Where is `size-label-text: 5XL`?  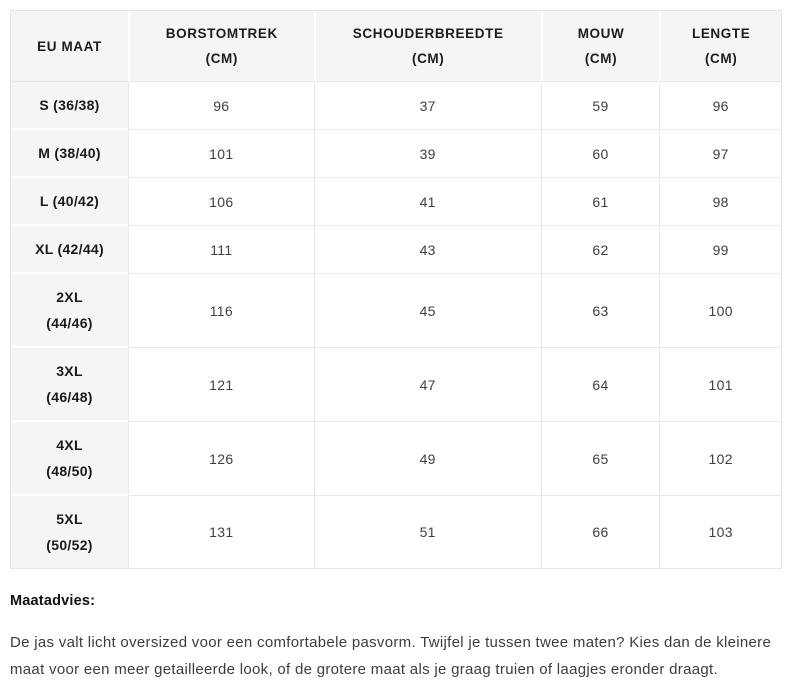 size-label-text: 5XL is located at coordinates (69, 519).